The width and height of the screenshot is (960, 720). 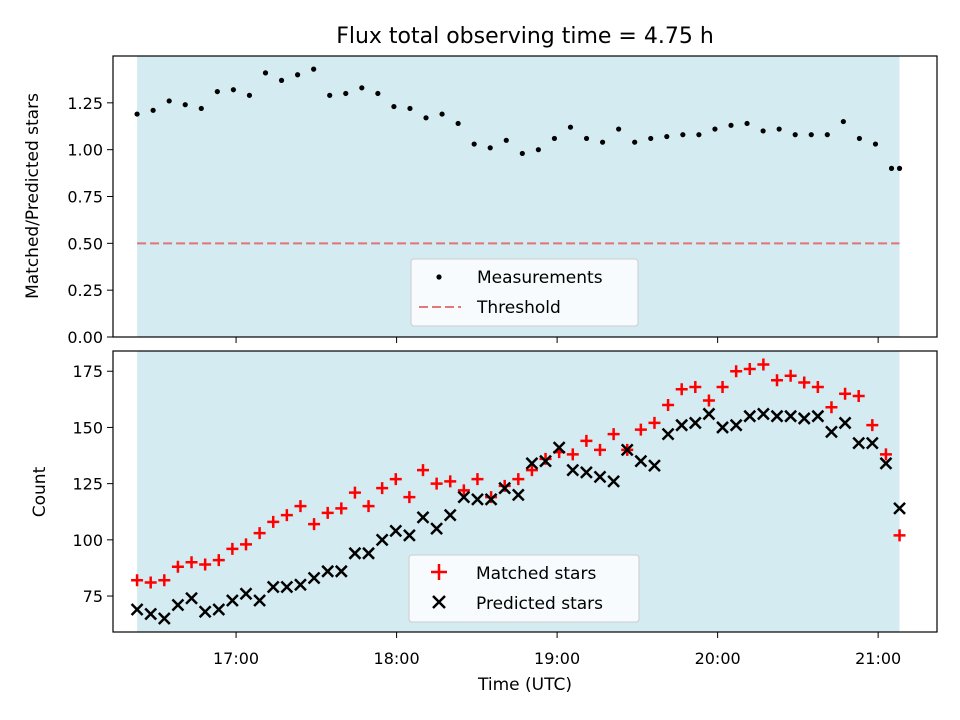 What do you see at coordinates (85, 150) in the screenshot?
I see `top-y-tick-label: 1.00` at bounding box center [85, 150].